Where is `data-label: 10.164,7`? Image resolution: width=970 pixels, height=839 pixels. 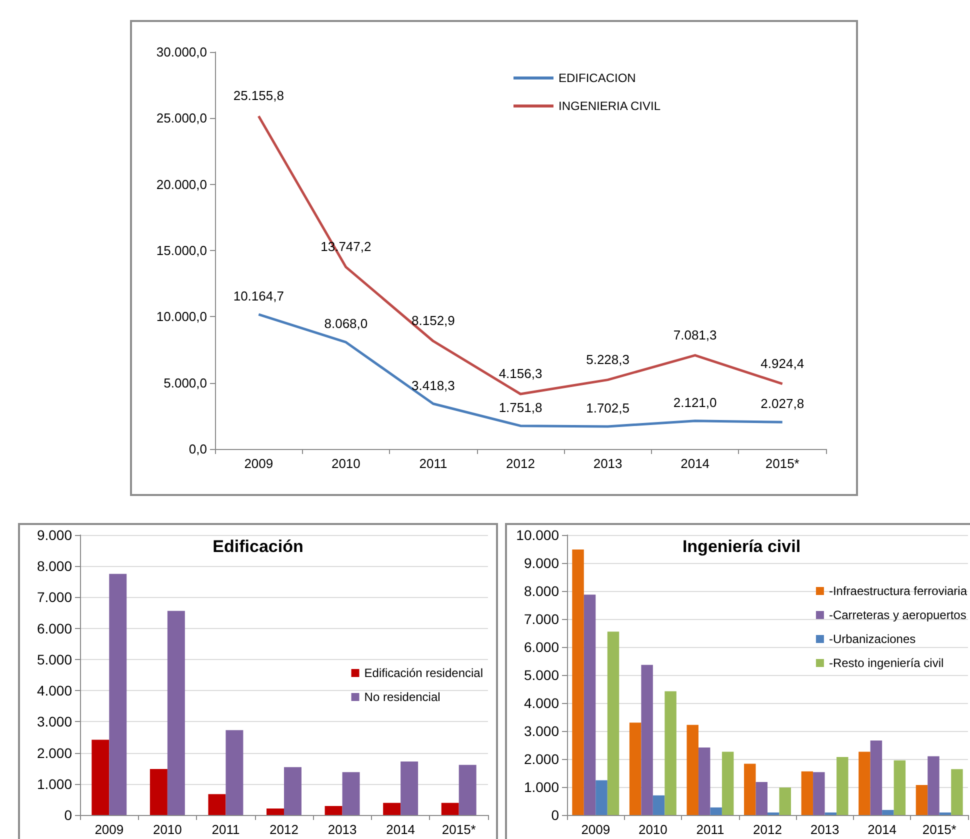
data-label: 10.164,7 is located at coordinates (258, 296).